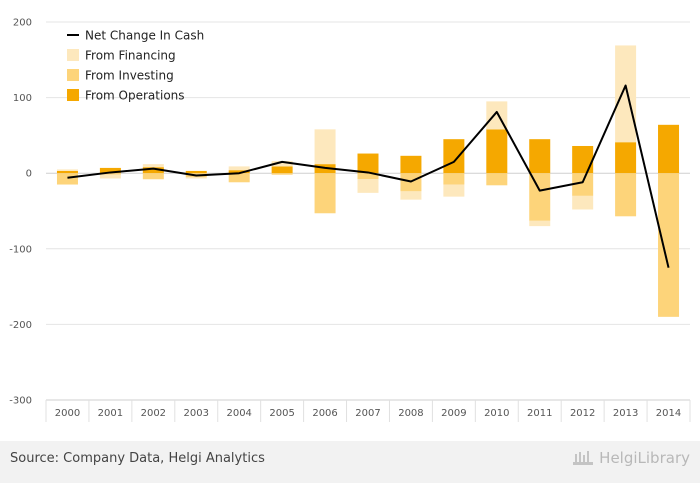 This screenshot has width=700, height=483. I want to click on x-tick-label: 2013, so click(625, 413).